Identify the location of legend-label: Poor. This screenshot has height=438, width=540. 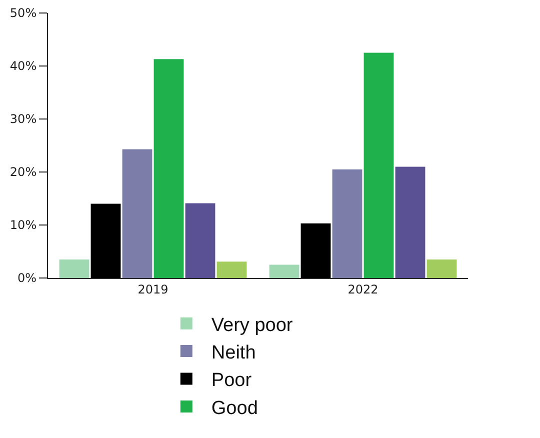
(231, 381).